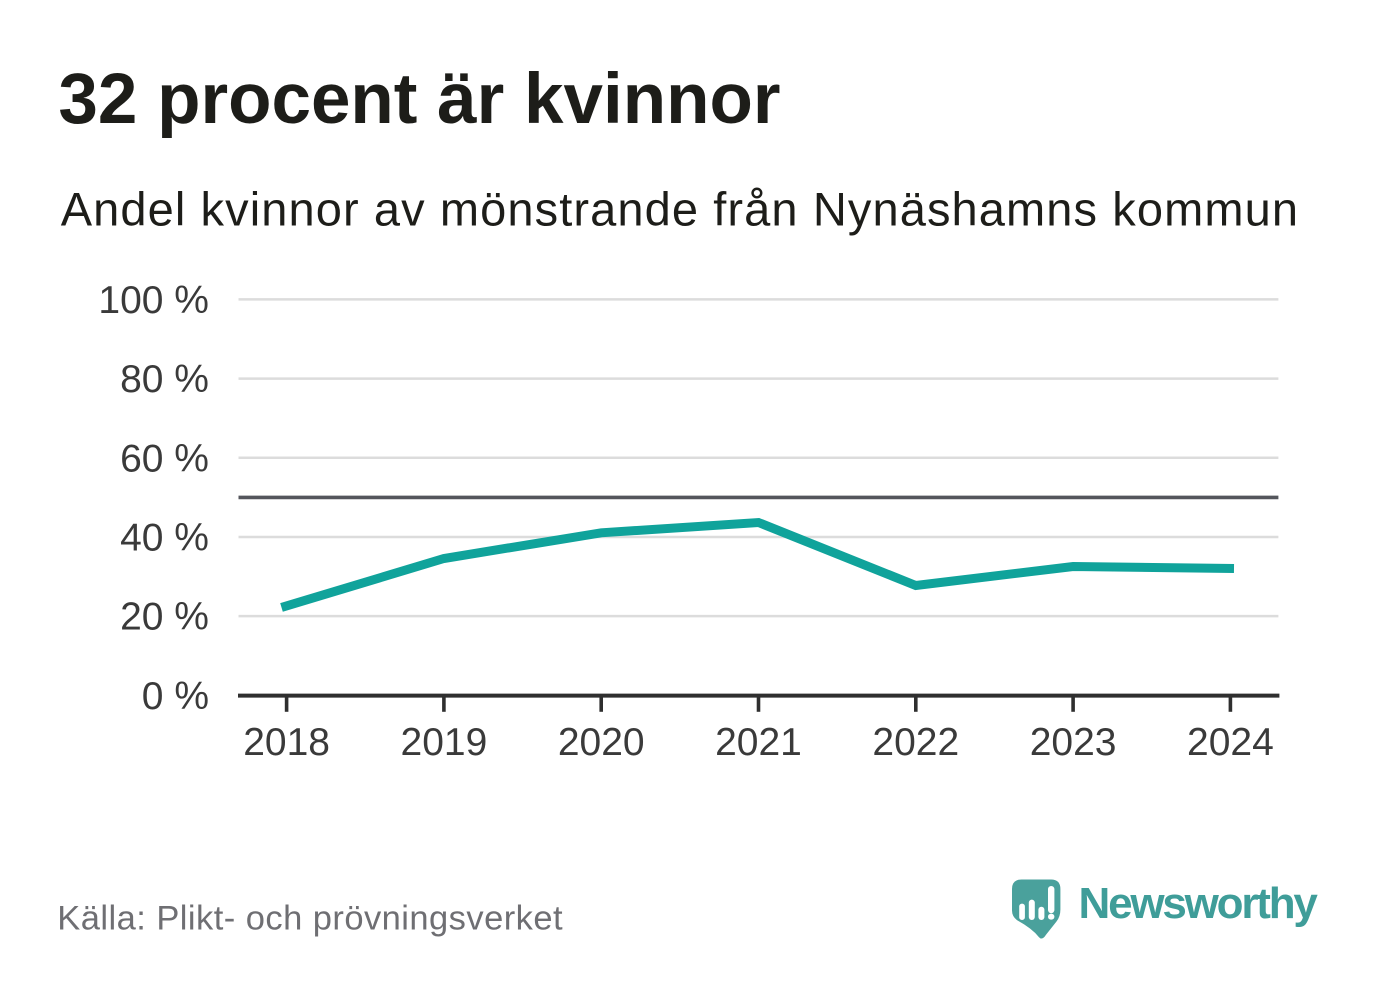 The image size is (1382, 999). Describe the element at coordinates (164, 538) in the screenshot. I see `svg-text: 40 %` at that location.